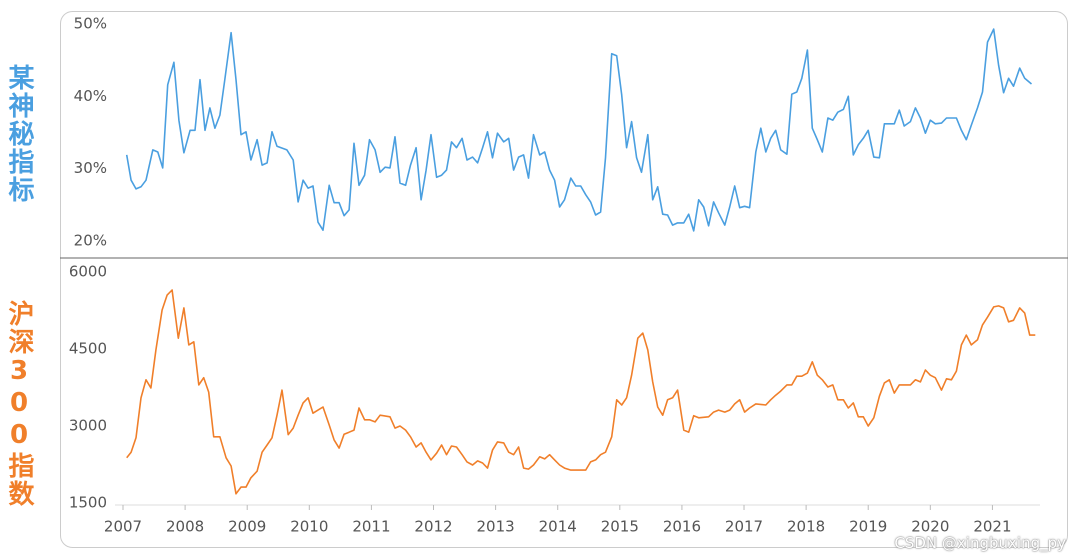 The image size is (1080, 560). What do you see at coordinates (88, 349) in the screenshot?
I see `y-tick-label: 4500` at bounding box center [88, 349].